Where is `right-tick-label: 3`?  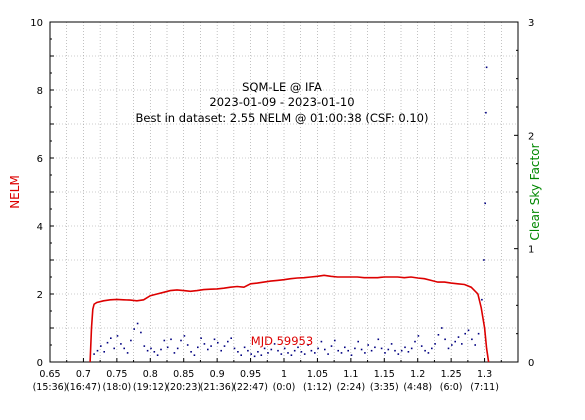
right-tick-label: 3 is located at coordinates (531, 23).